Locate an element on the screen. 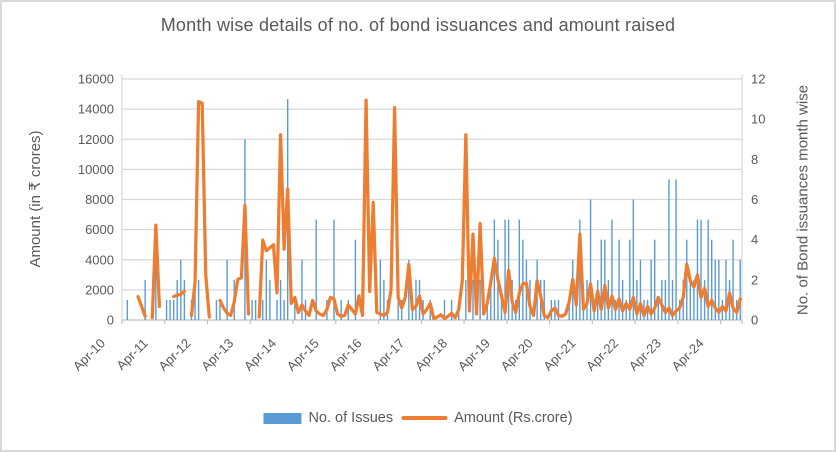  y-axis-tick-label: 10000 is located at coordinates (96, 169).